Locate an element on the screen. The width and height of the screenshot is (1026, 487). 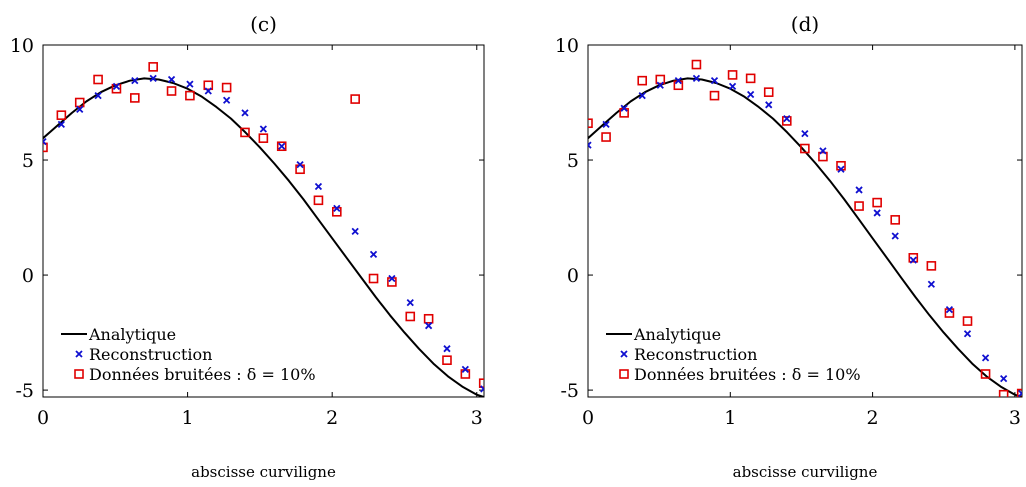
legend-swatch-noisy is located at coordinates (79, 374).